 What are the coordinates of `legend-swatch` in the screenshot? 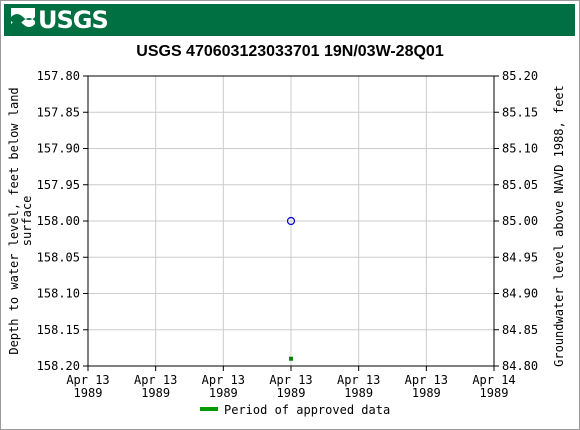 It's located at (209, 409).